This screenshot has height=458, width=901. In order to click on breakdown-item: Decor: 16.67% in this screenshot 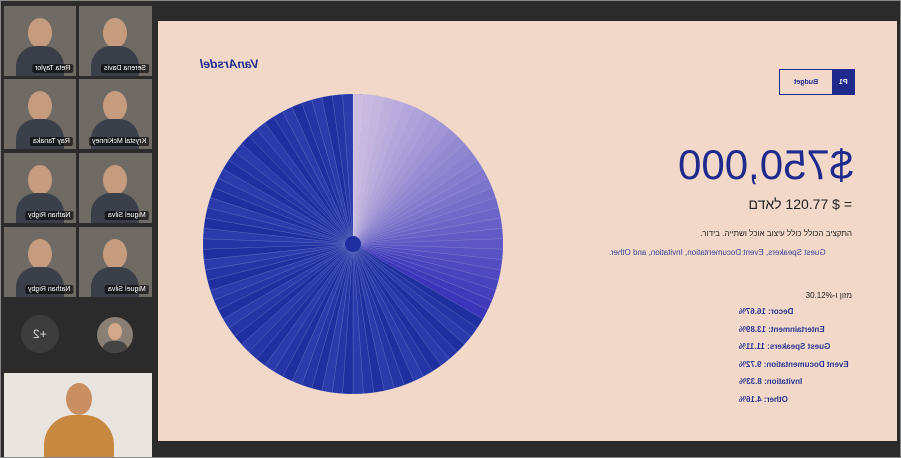, I will do `click(766, 311)`.